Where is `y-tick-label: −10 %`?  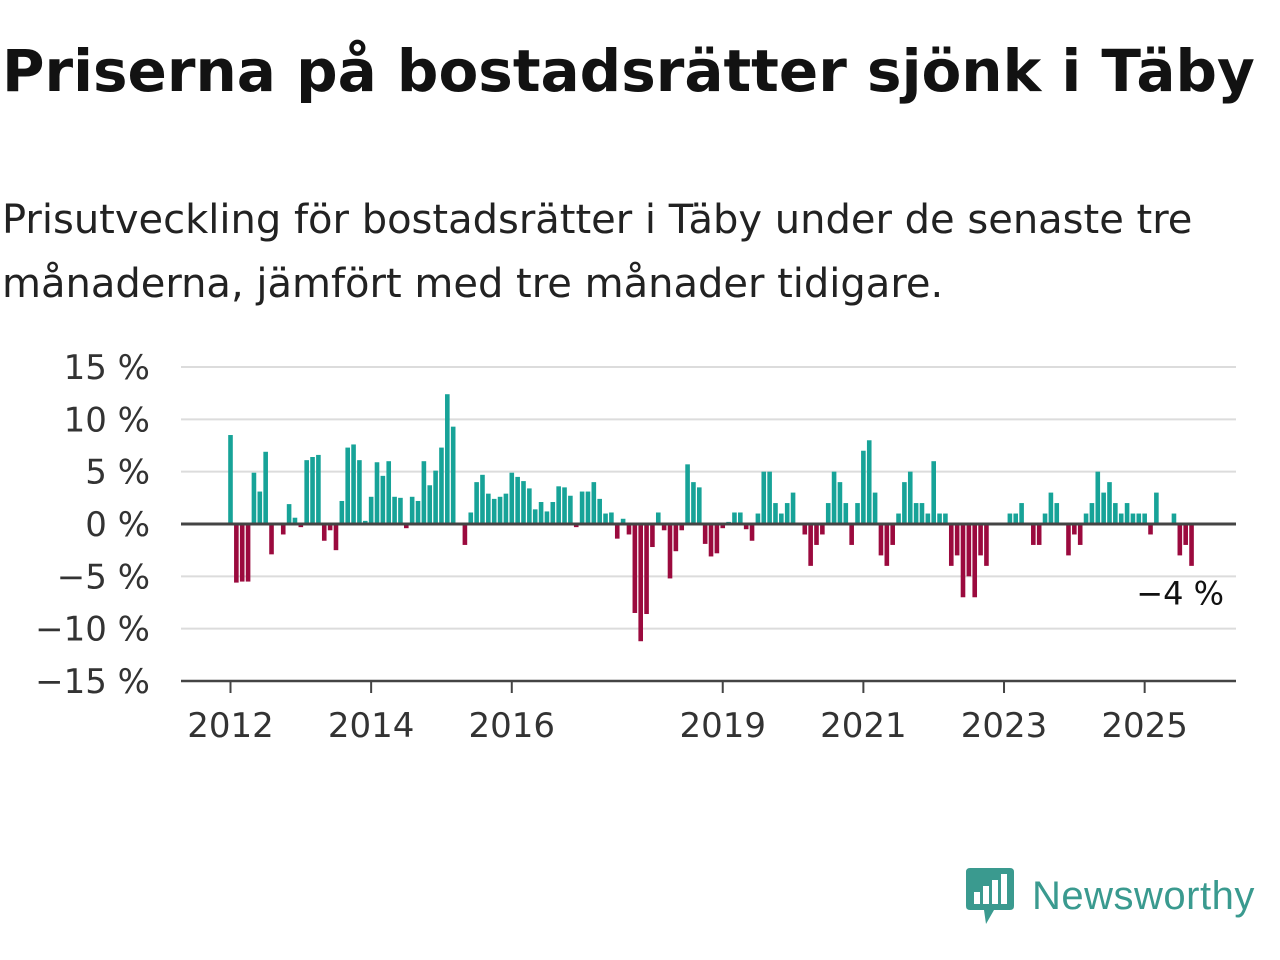 y-tick-label: −10 % is located at coordinates (92, 630).